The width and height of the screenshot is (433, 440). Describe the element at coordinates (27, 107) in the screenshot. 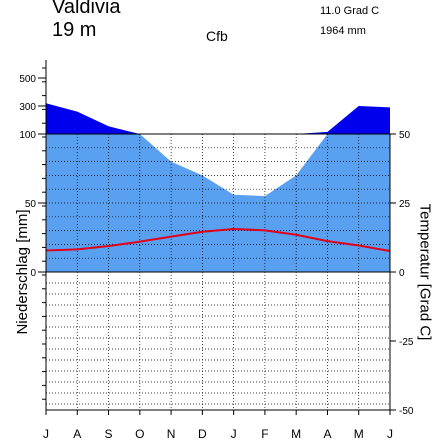

I see `left-tick-label: 300` at that location.